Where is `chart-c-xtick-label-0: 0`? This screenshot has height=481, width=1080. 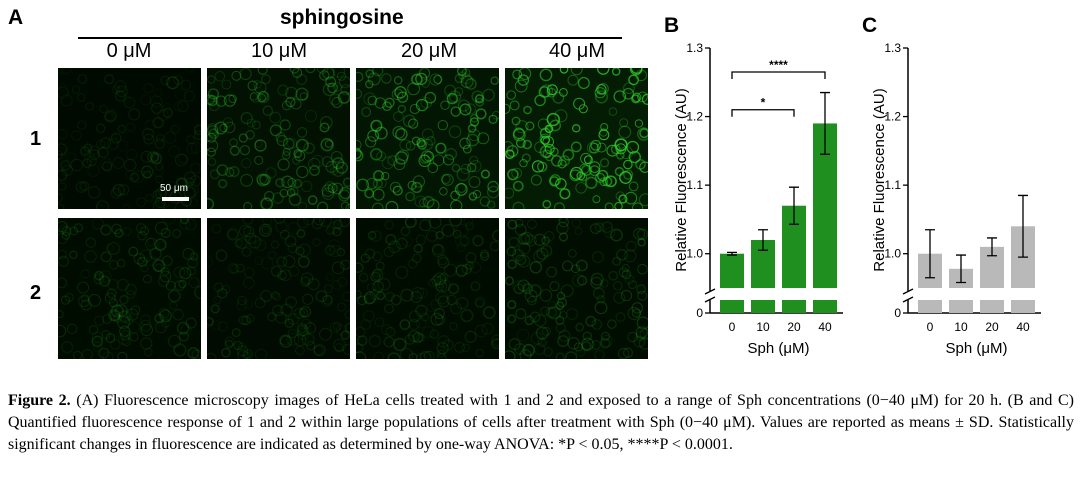 chart-c-xtick-label-0: 0 is located at coordinates (930, 327).